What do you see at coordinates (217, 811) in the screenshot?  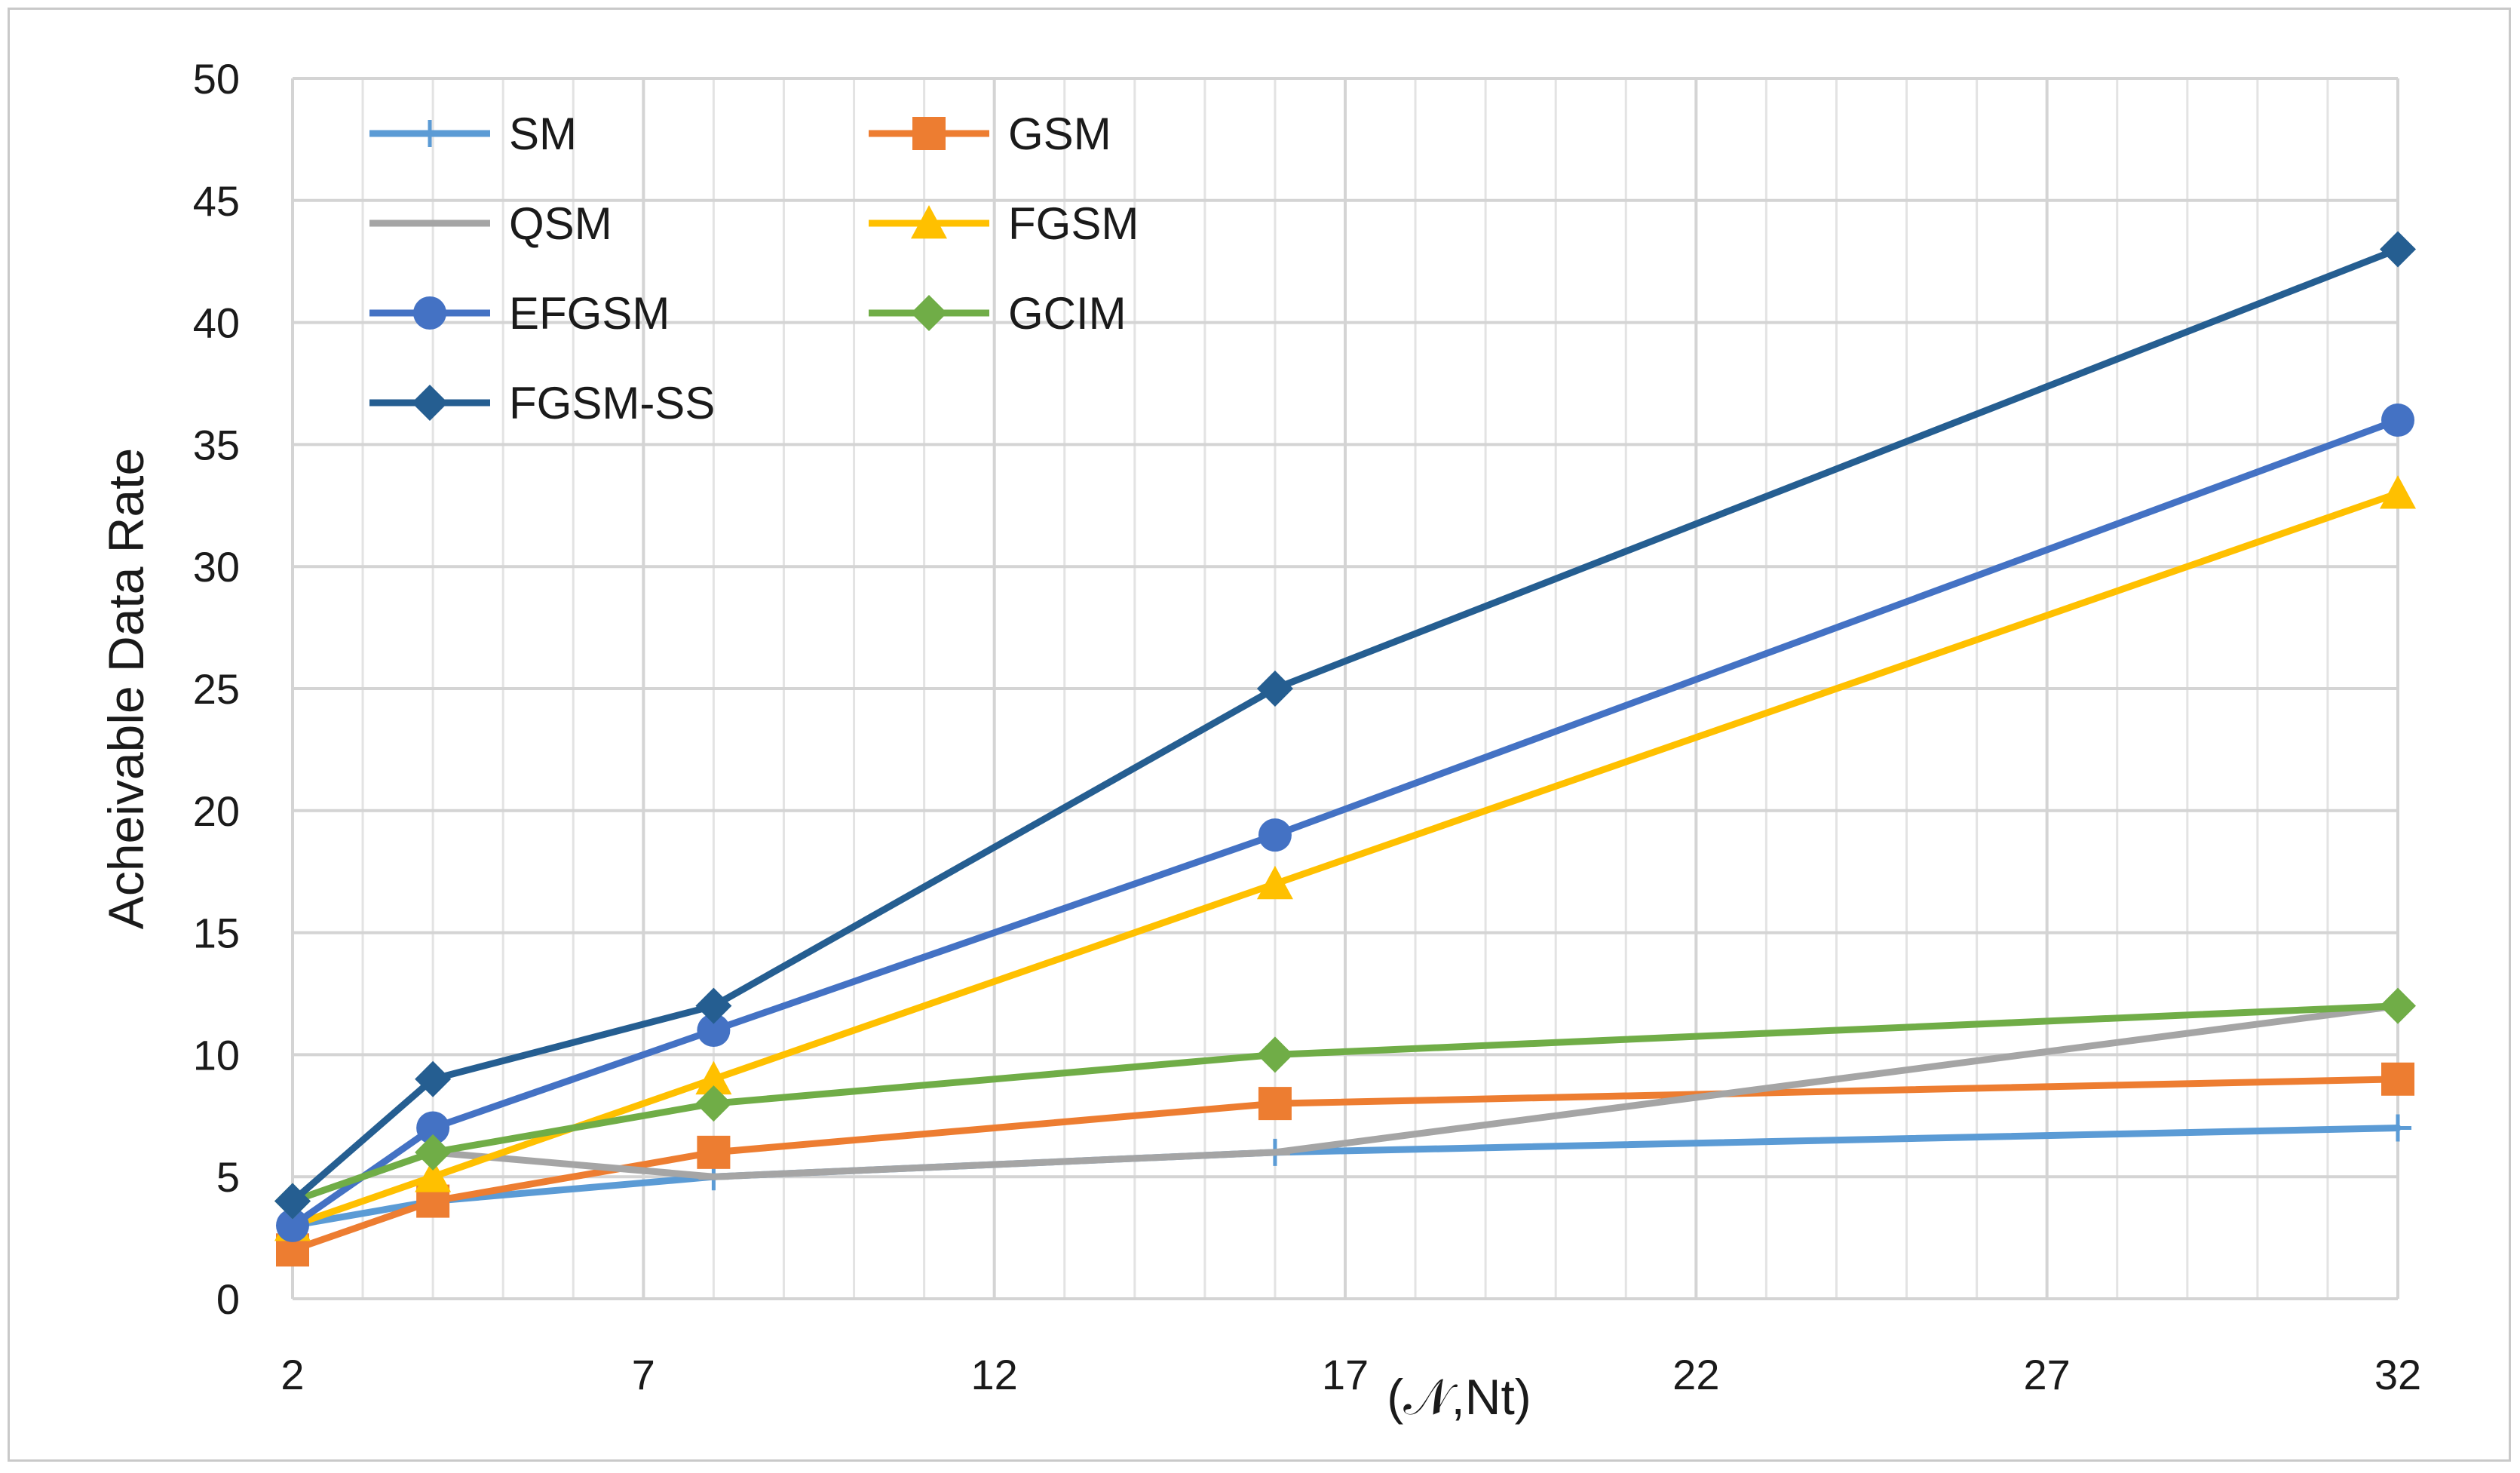 I see `y-tick-label: 20` at bounding box center [217, 811].